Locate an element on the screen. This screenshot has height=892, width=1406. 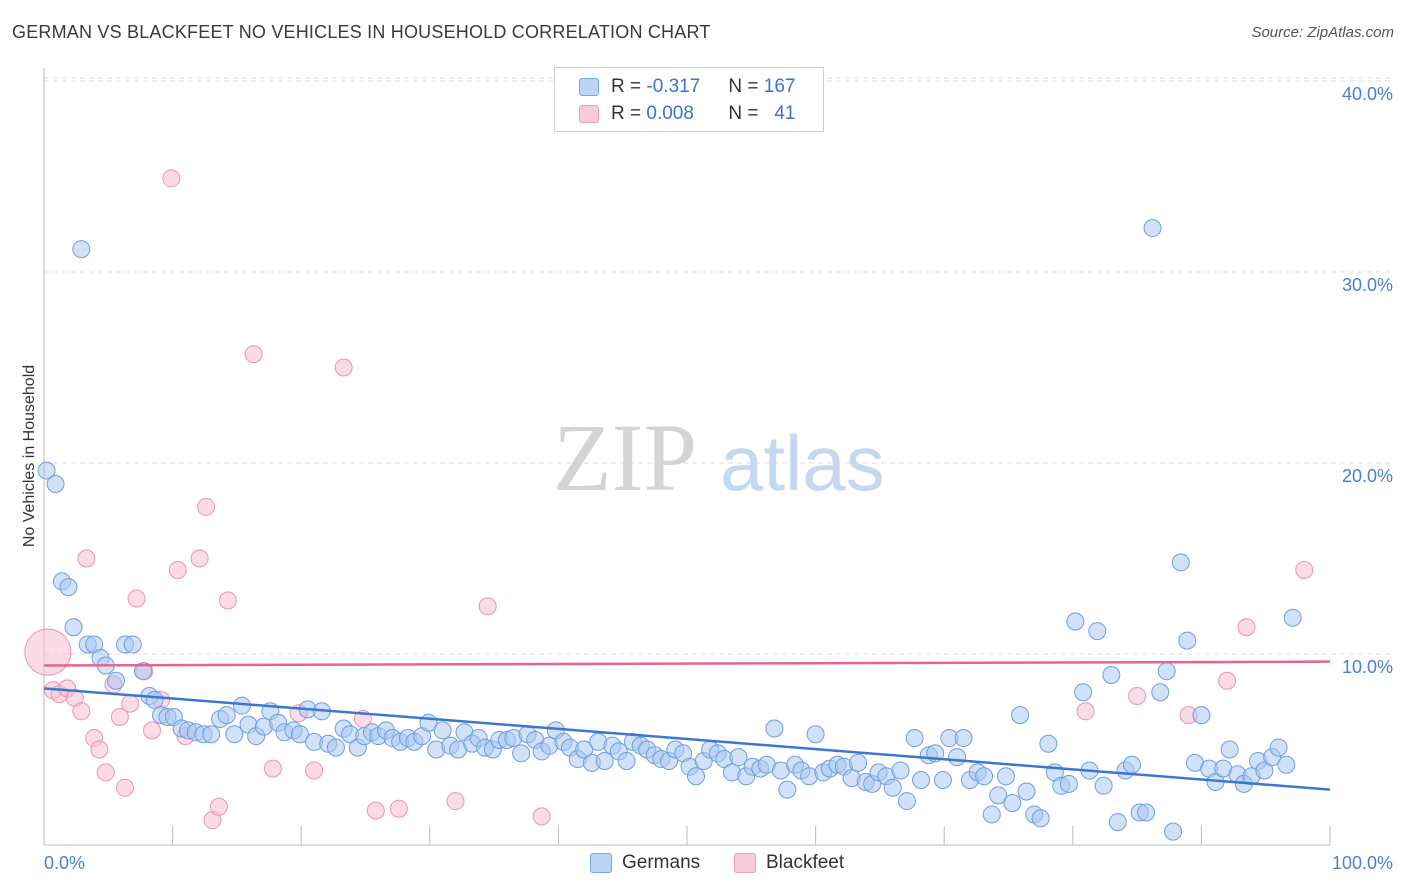
legend-row-germans: R = -0.317 N = 167 is located at coordinates (687, 87).